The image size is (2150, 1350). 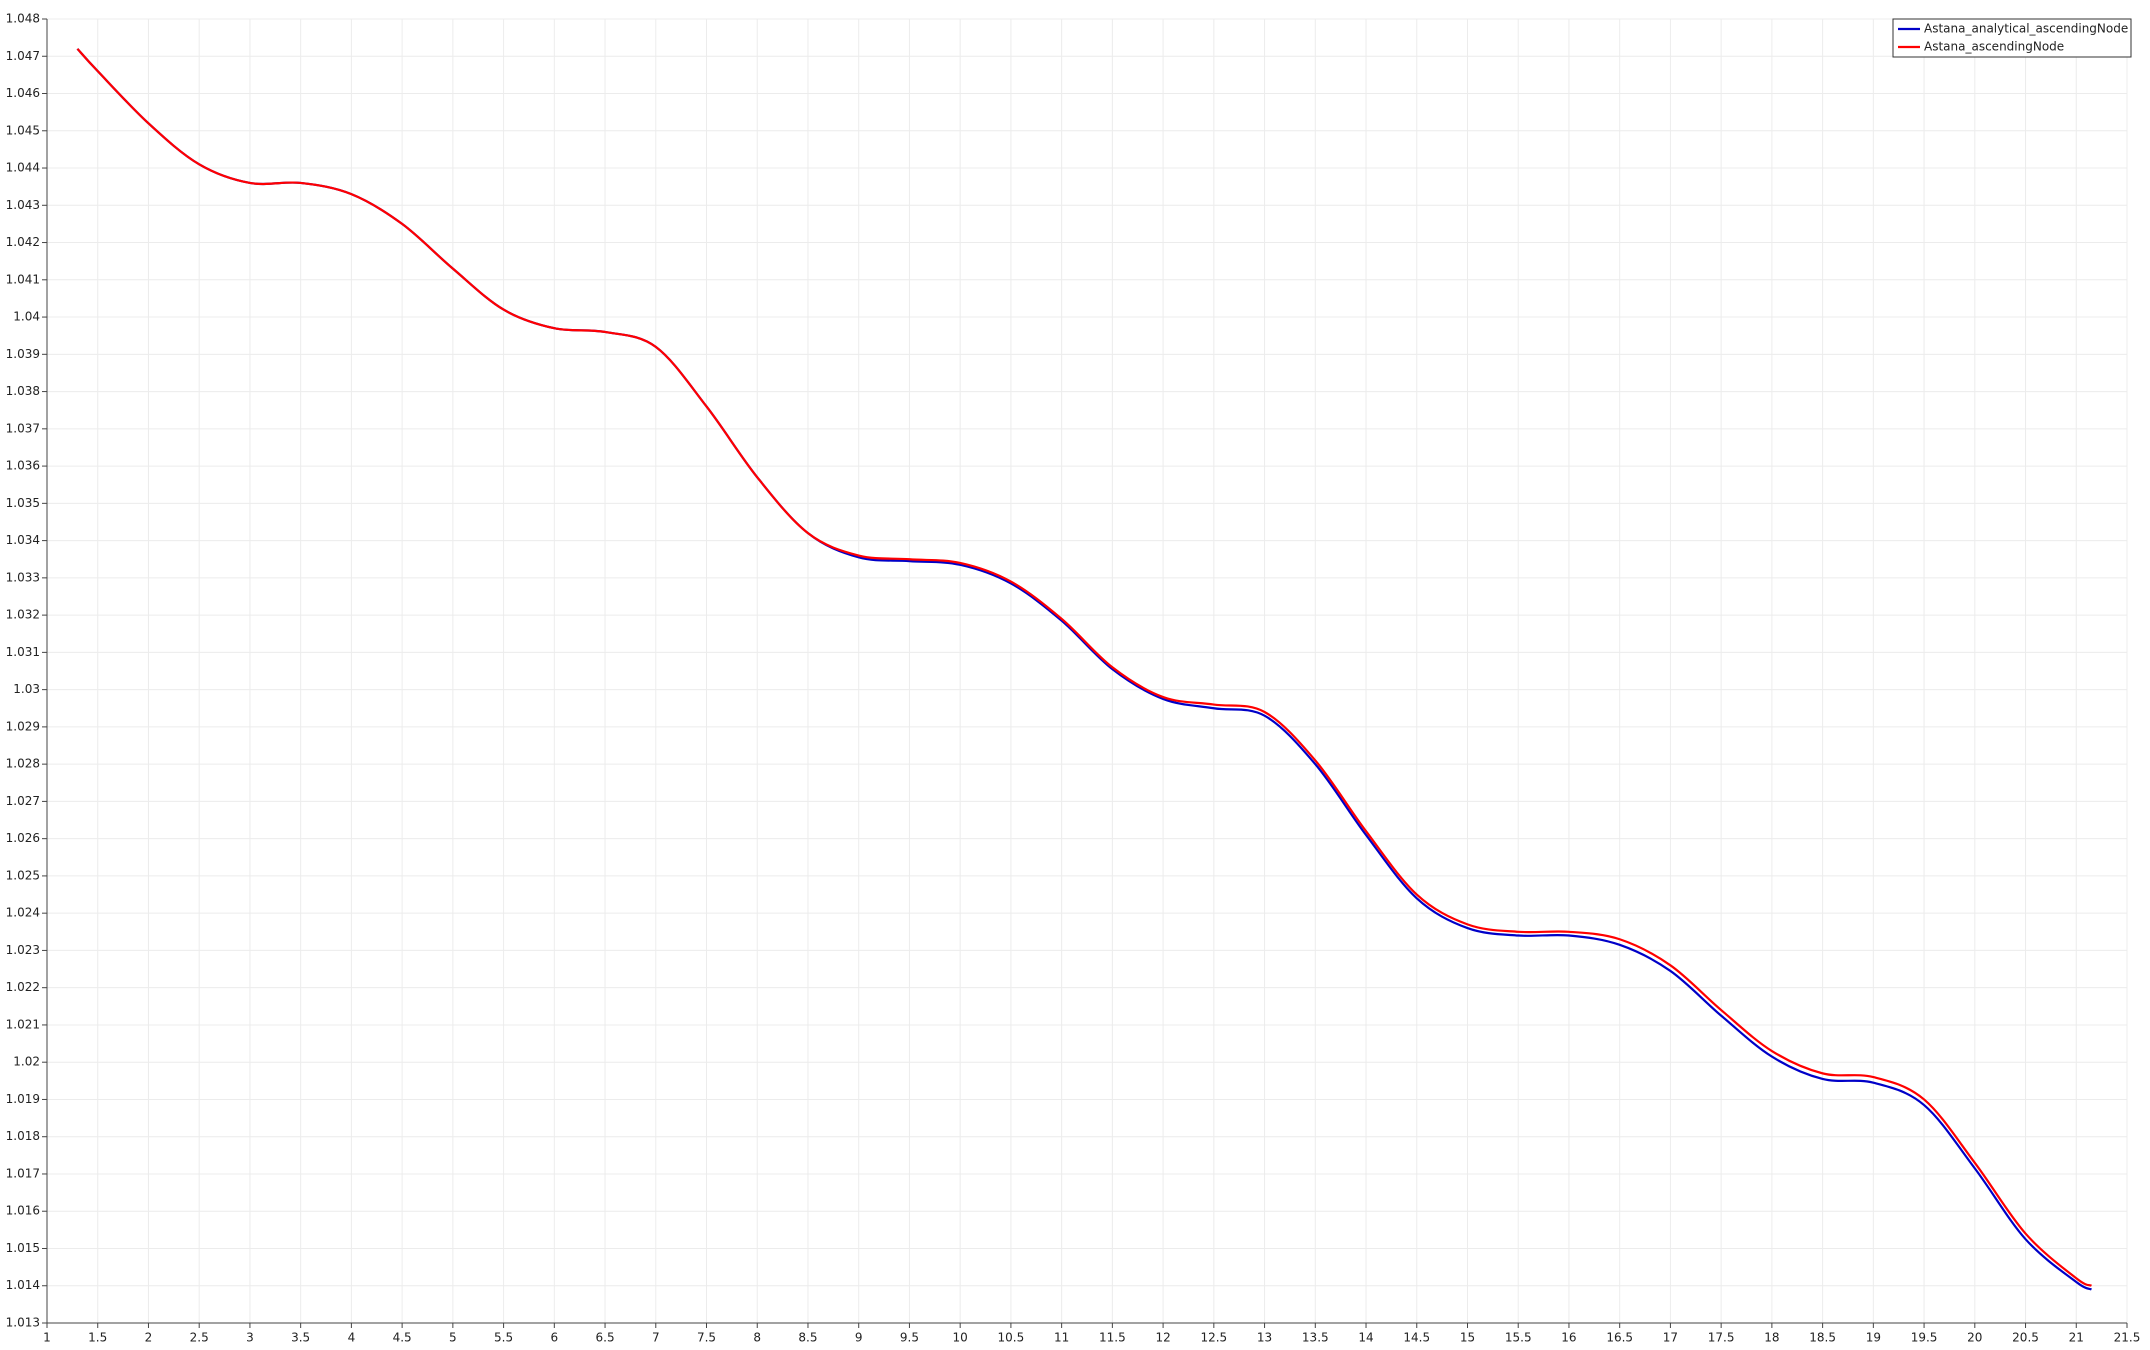 I want to click on x-tick-label: 19.5, so click(x=1924, y=1338).